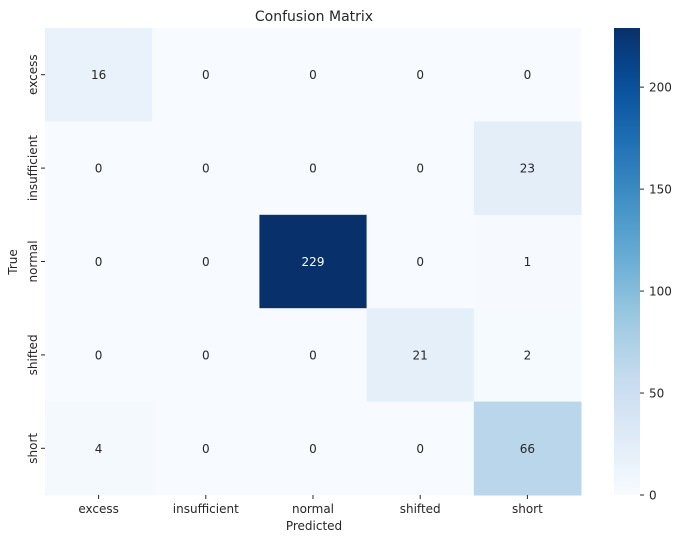 Image resolution: width=680 pixels, height=541 pixels. I want to click on x-tick-labels: excess insufficient normal shifted short, so click(310, 505).